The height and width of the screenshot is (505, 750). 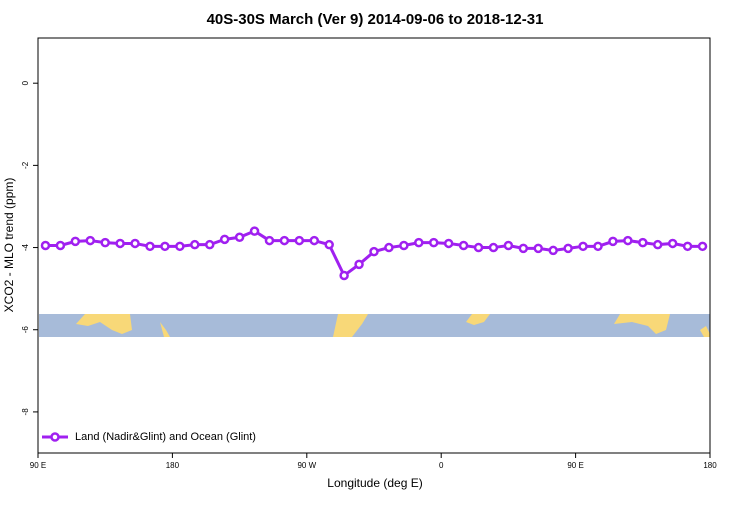 What do you see at coordinates (25, 330) in the screenshot?
I see `y-tick-label: -6` at bounding box center [25, 330].